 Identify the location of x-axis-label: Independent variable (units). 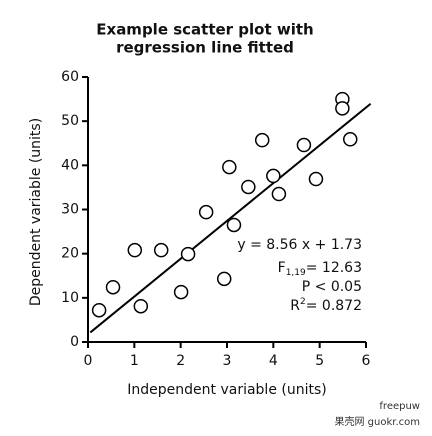
(226, 390).